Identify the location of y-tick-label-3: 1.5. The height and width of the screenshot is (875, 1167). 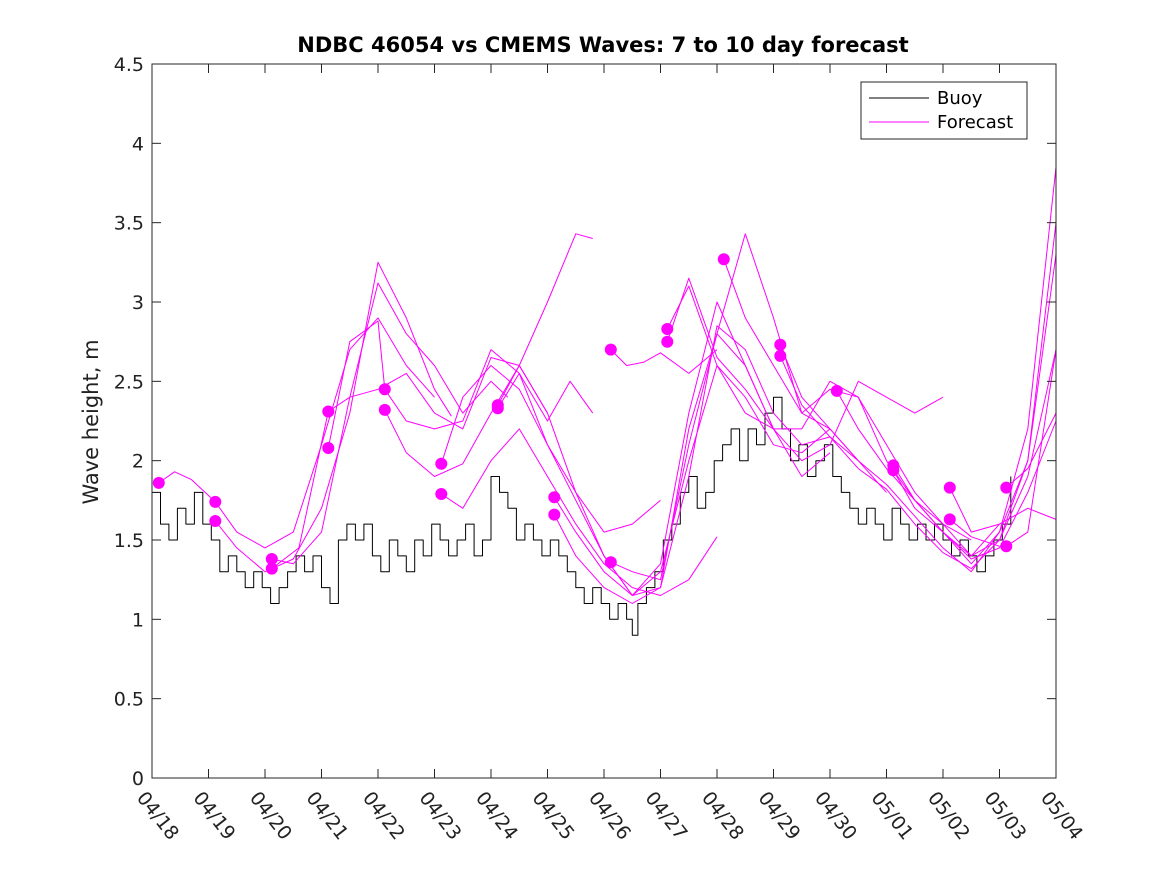
(129, 541).